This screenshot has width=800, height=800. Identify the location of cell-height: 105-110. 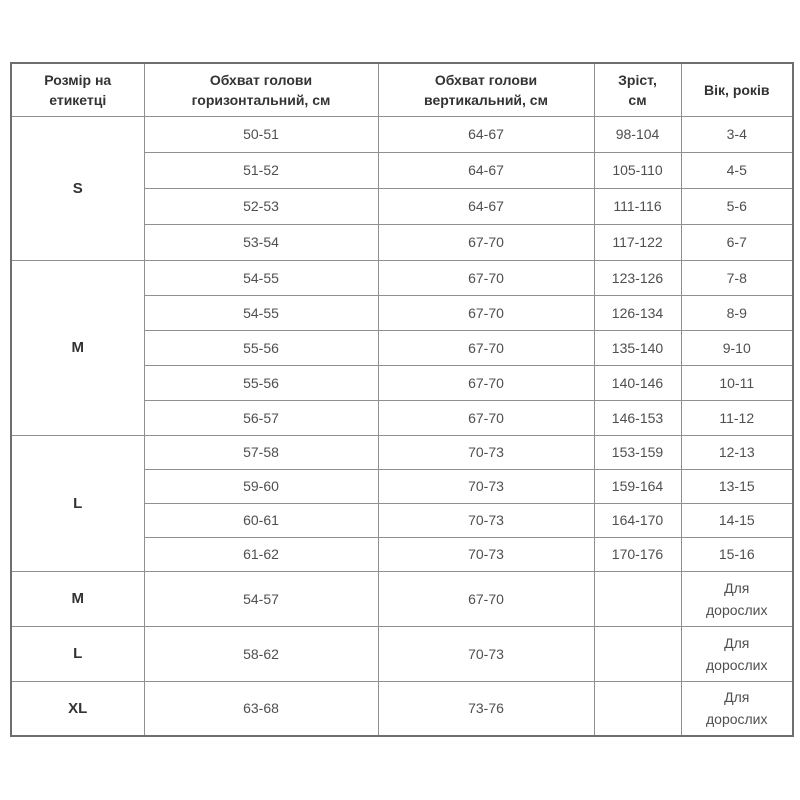
(637, 170).